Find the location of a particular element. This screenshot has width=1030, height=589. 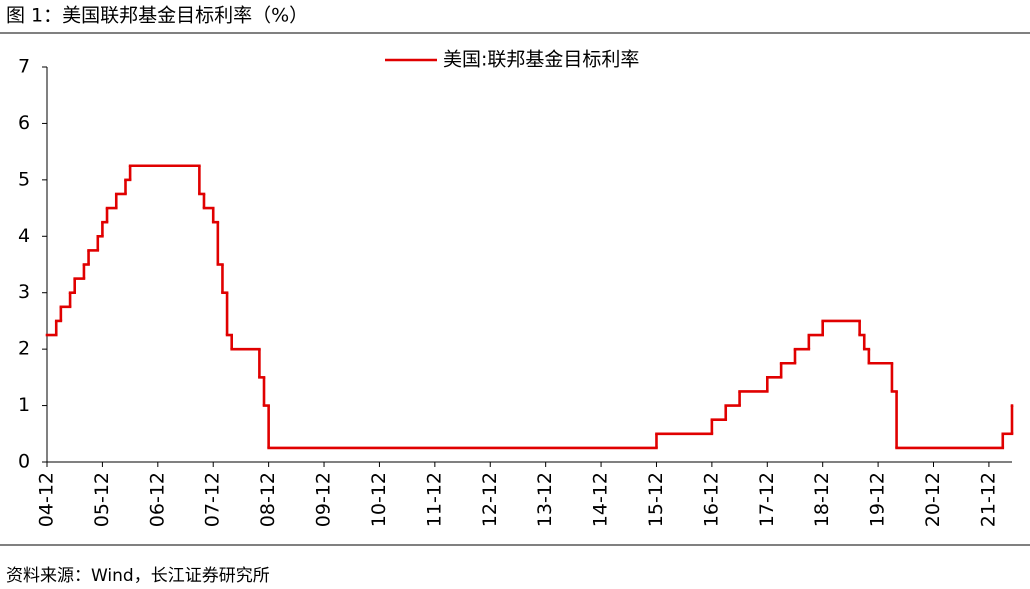

x-tick-label: 15-12 is located at coordinates (656, 499).